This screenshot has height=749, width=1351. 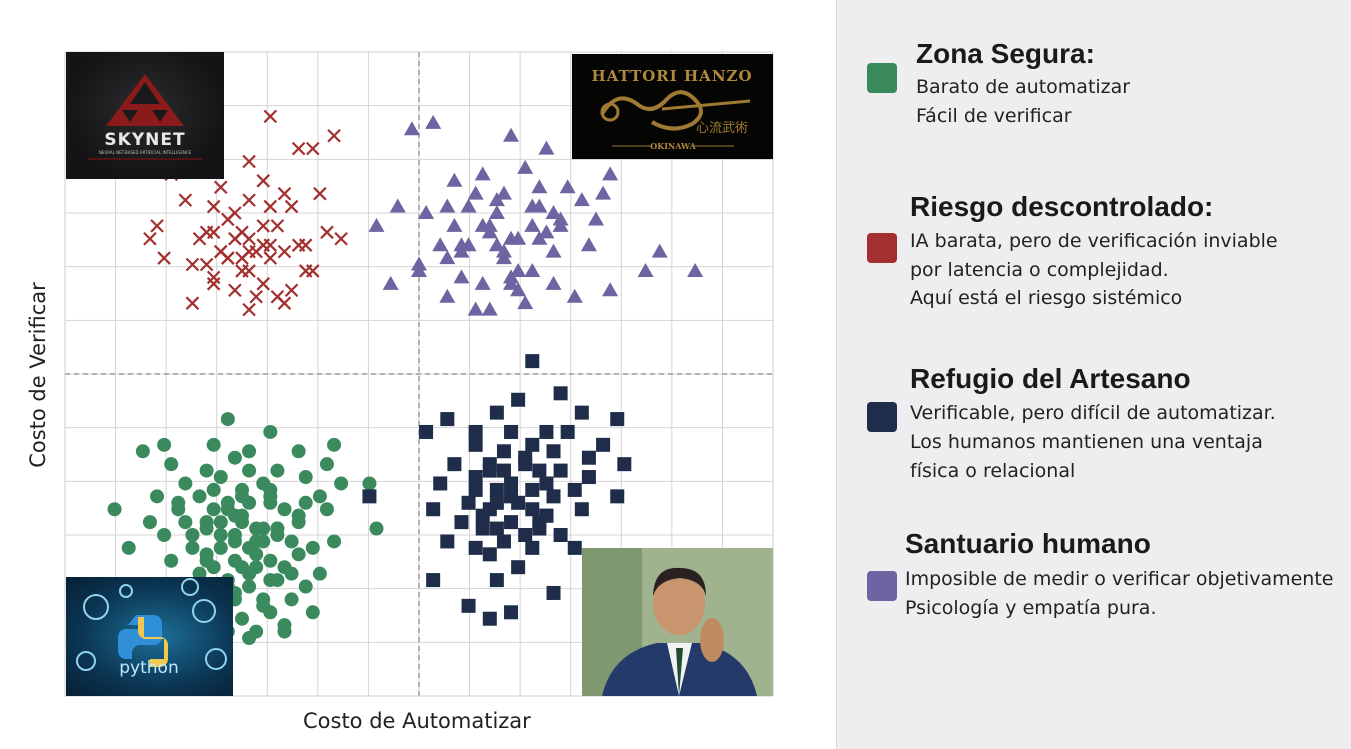 I want to click on x-axis-label: Costo de Automatizar, so click(x=417, y=721).